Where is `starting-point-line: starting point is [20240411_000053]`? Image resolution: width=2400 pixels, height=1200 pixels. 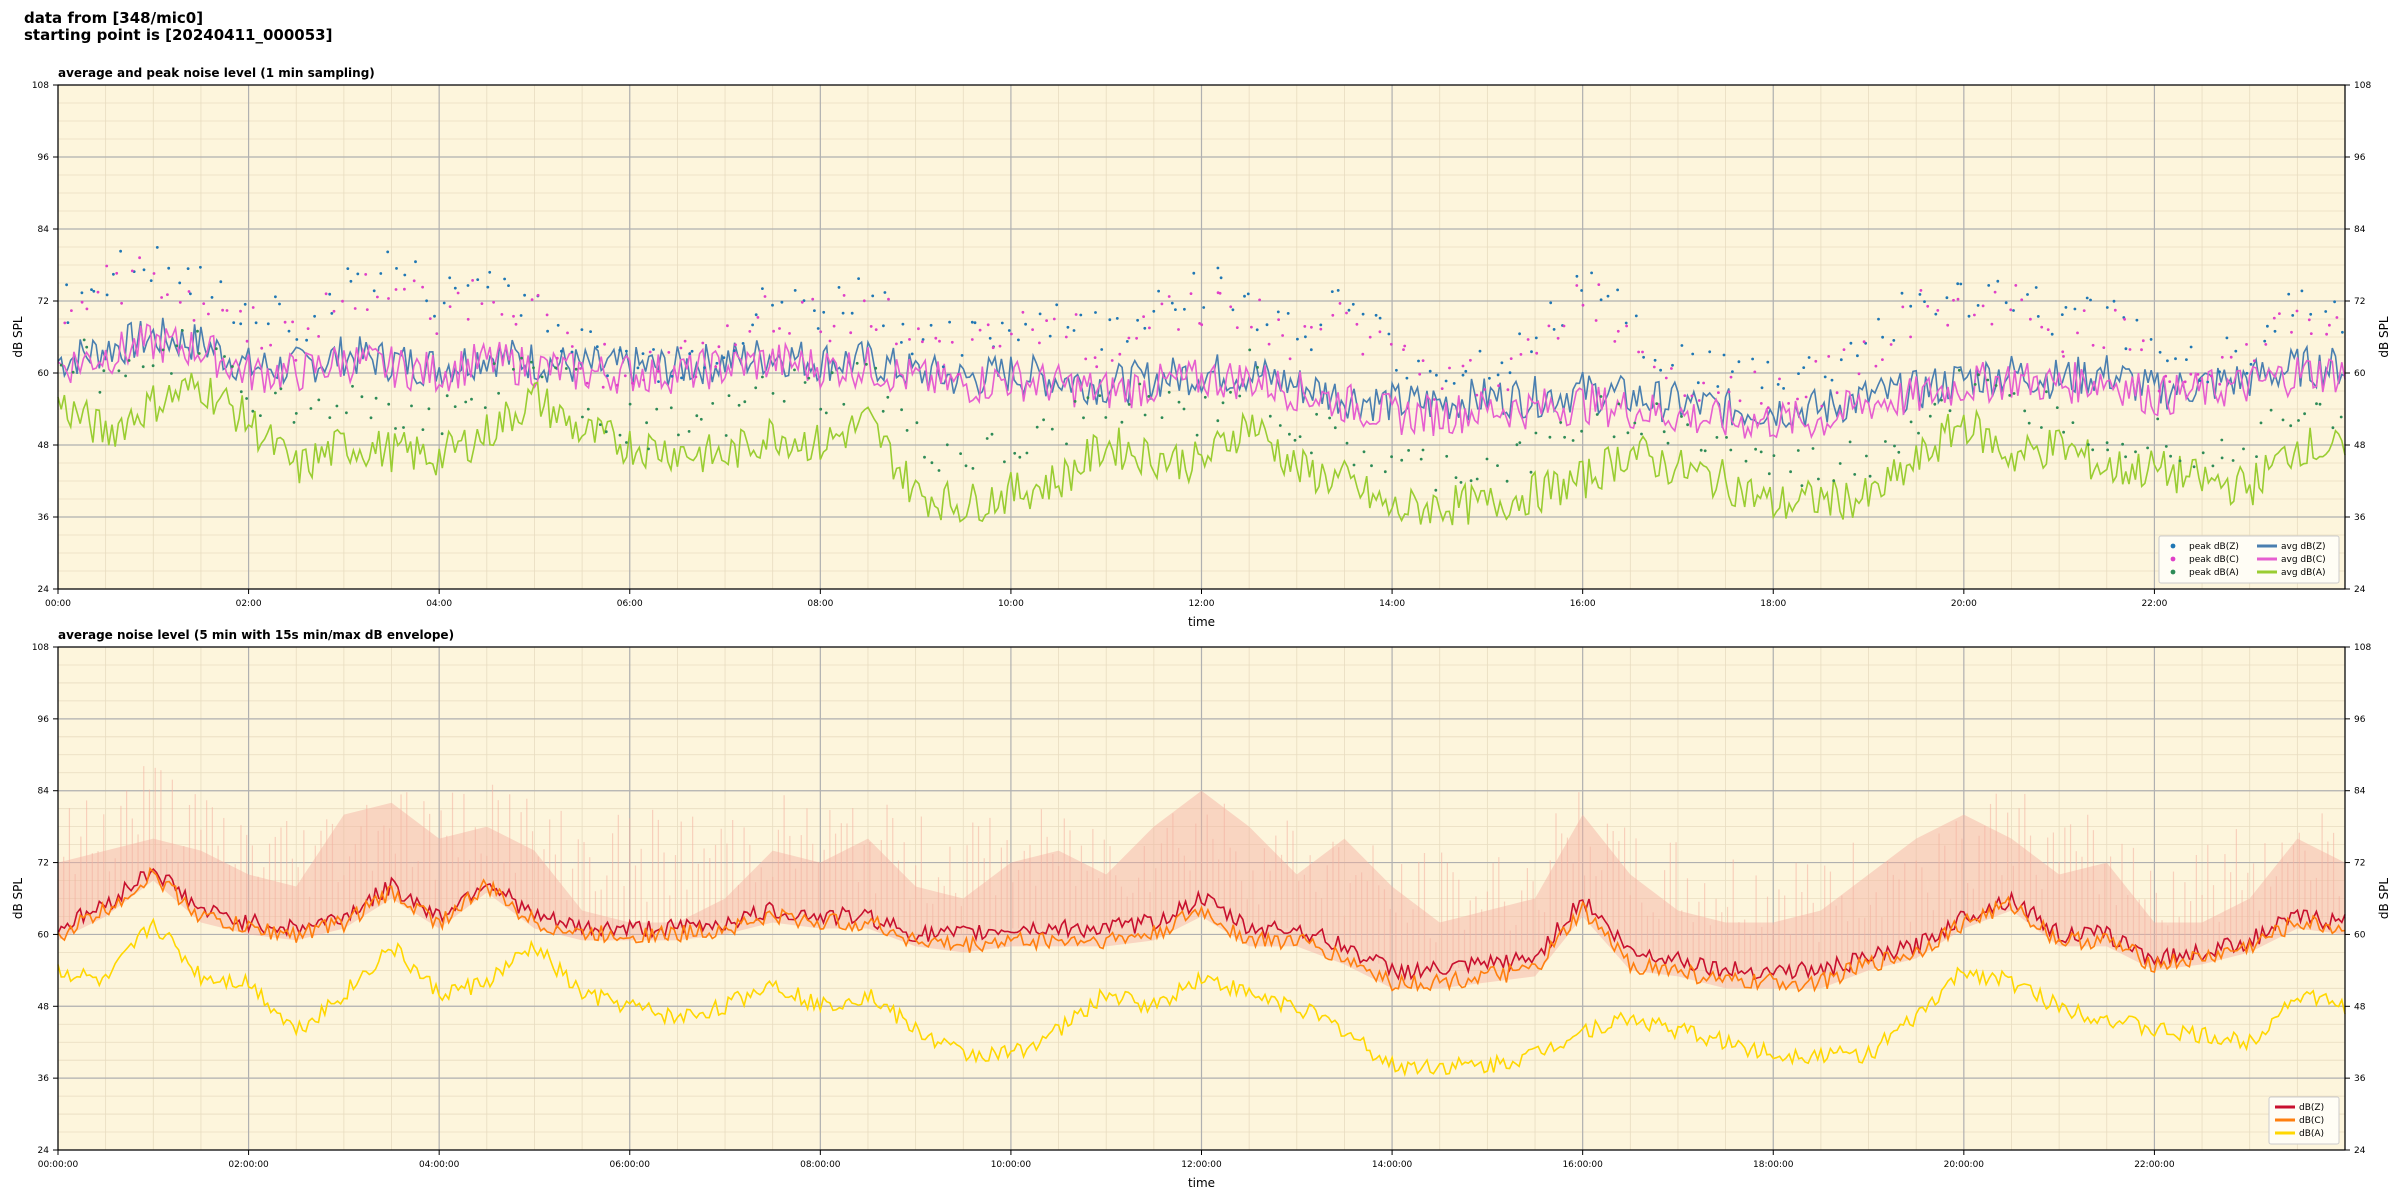 starting-point-line: starting point is [20240411_000053] is located at coordinates (178, 35).